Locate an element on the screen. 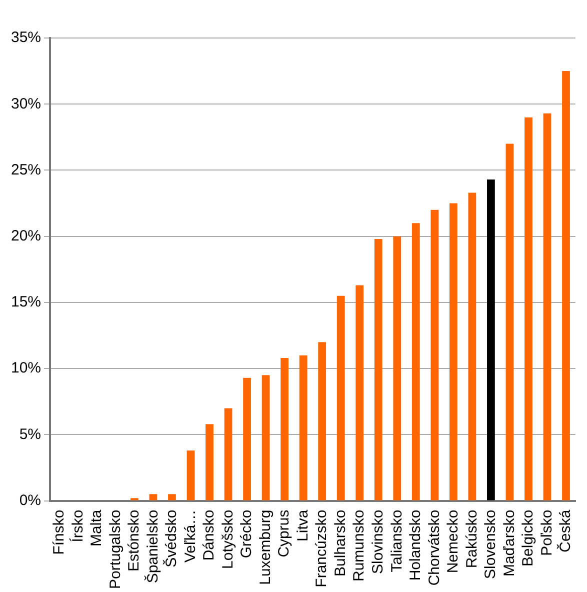 This screenshot has height=592, width=587. x-tick-label: Chorvátsko is located at coordinates (434, 548).